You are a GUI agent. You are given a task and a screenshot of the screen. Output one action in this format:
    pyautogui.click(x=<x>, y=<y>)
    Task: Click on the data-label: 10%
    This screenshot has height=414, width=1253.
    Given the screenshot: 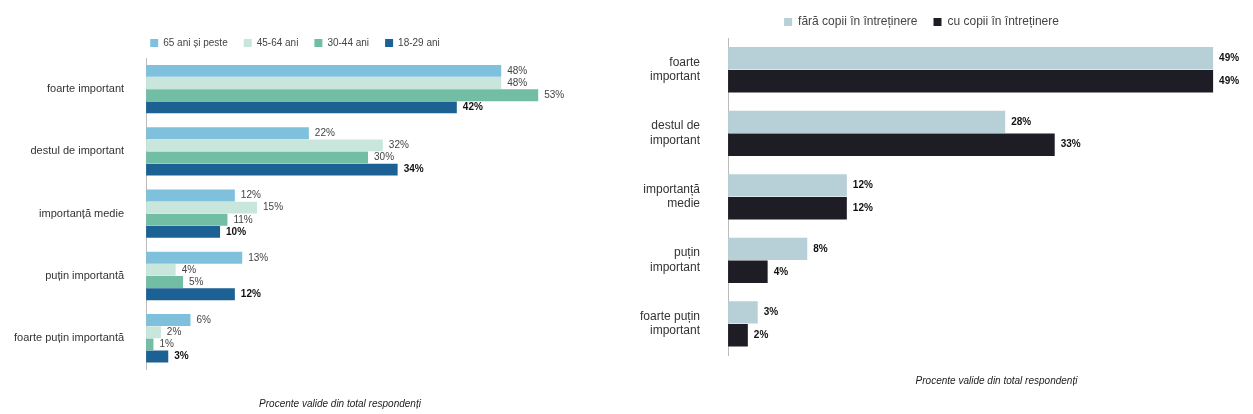 What is the action you would take?
    pyautogui.click(x=236, y=231)
    